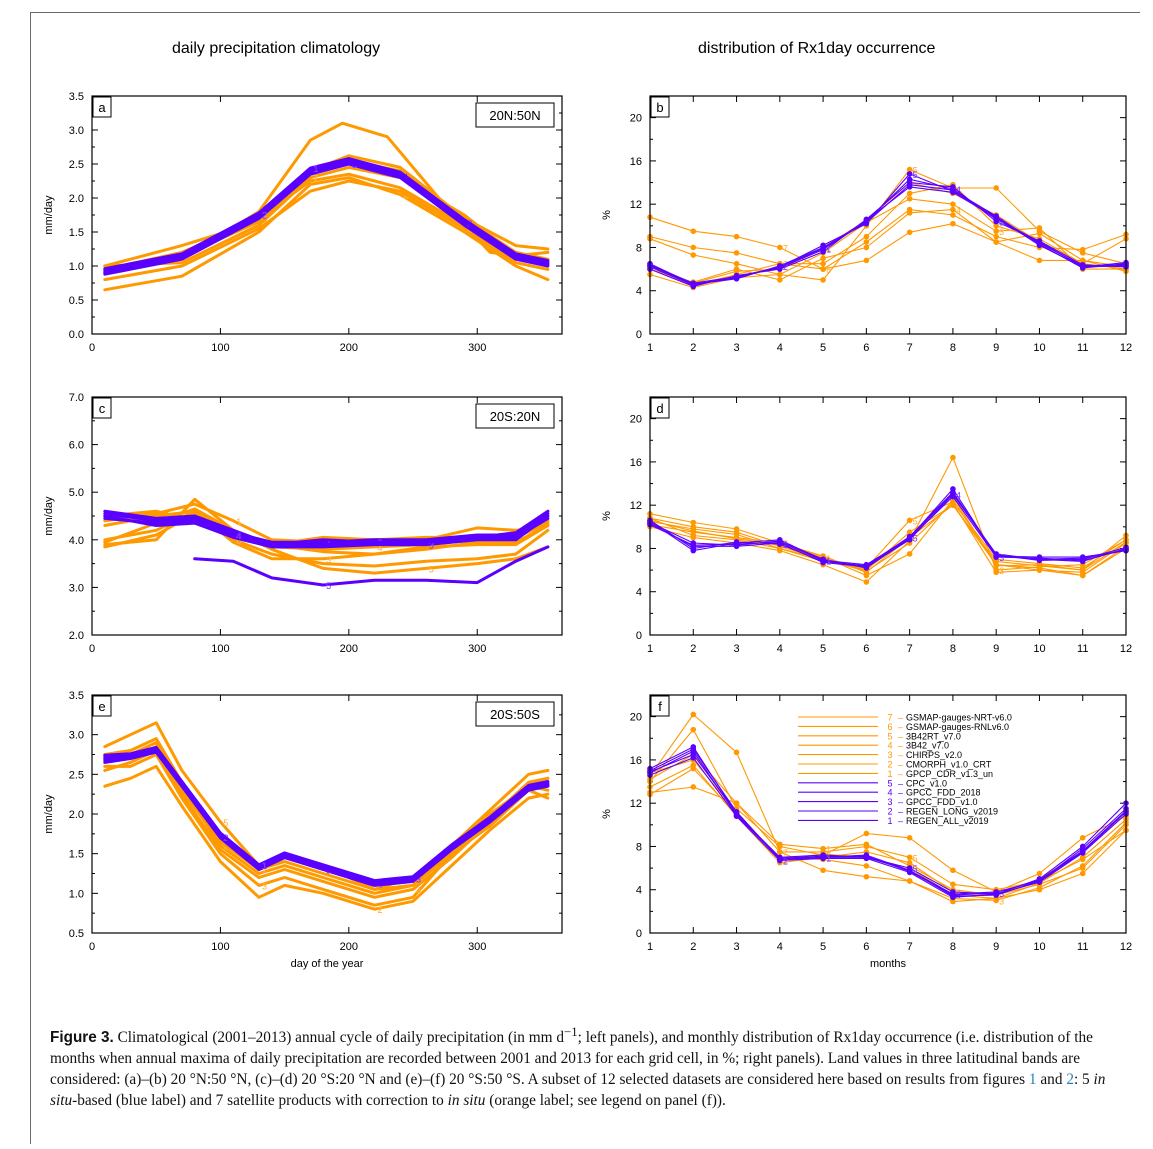 The height and width of the screenshot is (1149, 1153). I want to click on y-tick-label: 2.0, so click(76, 636).